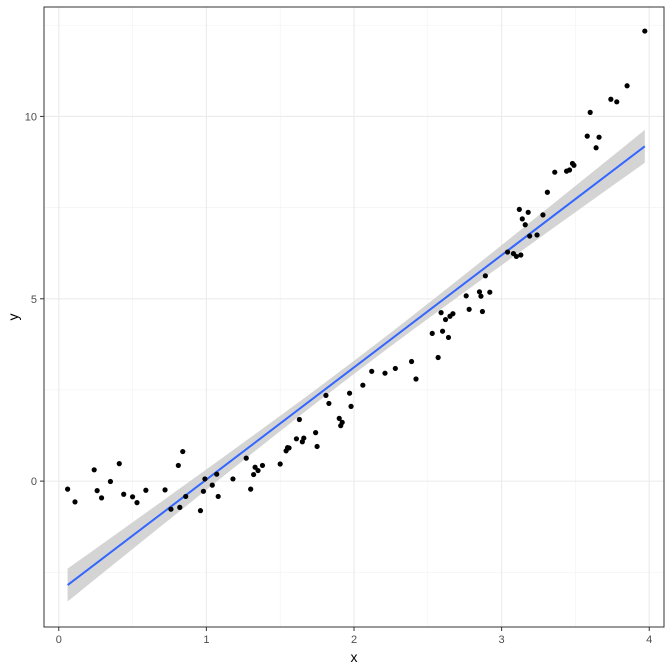  Describe the element at coordinates (649, 640) in the screenshot. I see `x-tick-label: 4` at that location.